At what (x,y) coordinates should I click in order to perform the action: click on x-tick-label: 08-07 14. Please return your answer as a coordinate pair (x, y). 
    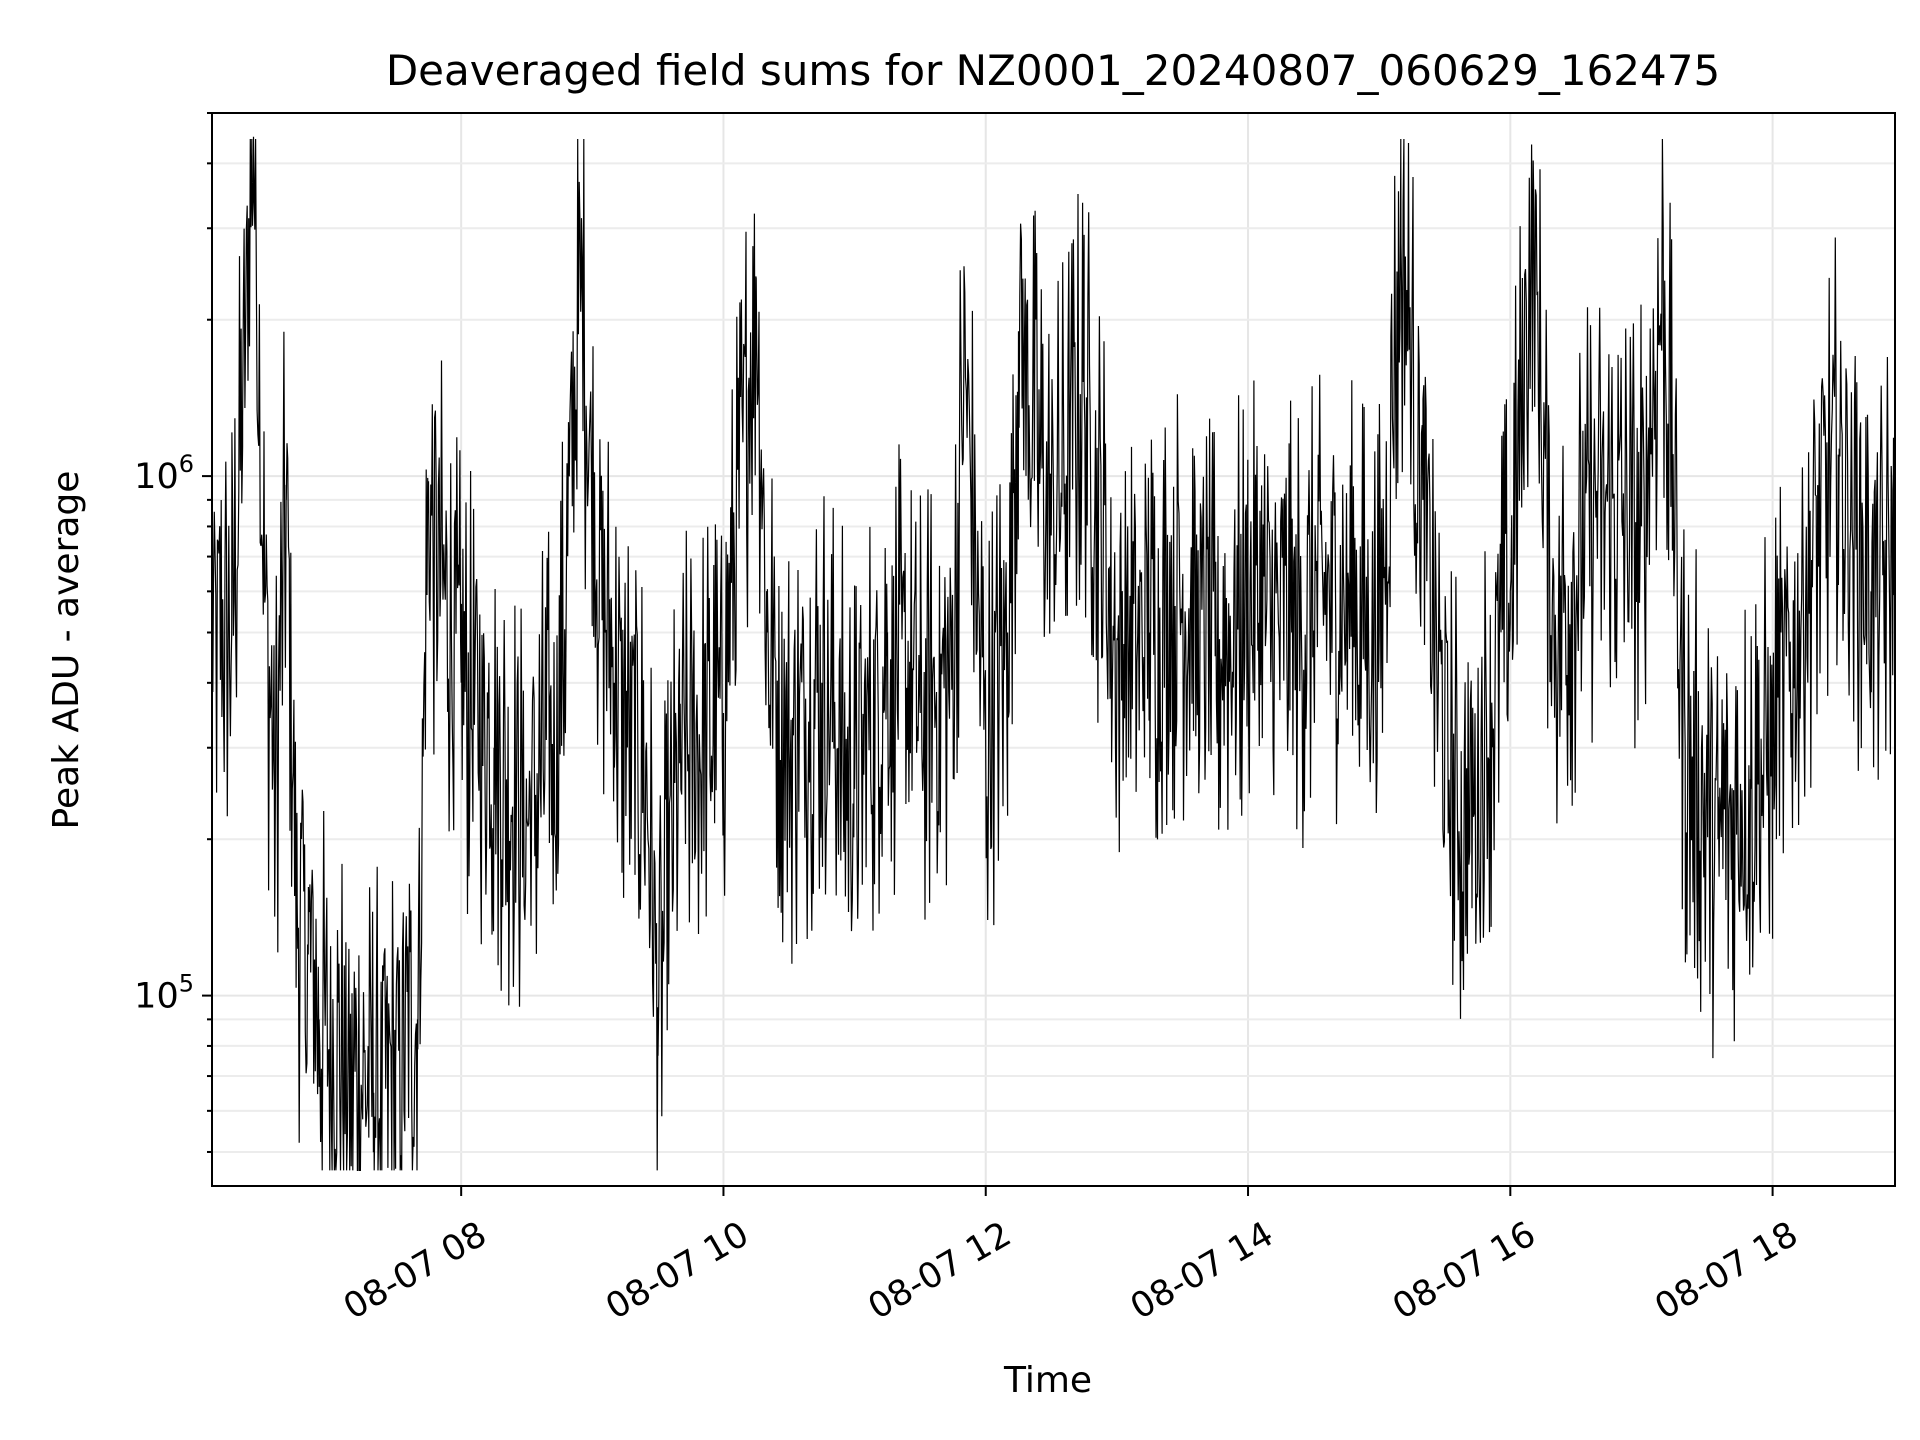
    Looking at the image, I should click on (1202, 1270).